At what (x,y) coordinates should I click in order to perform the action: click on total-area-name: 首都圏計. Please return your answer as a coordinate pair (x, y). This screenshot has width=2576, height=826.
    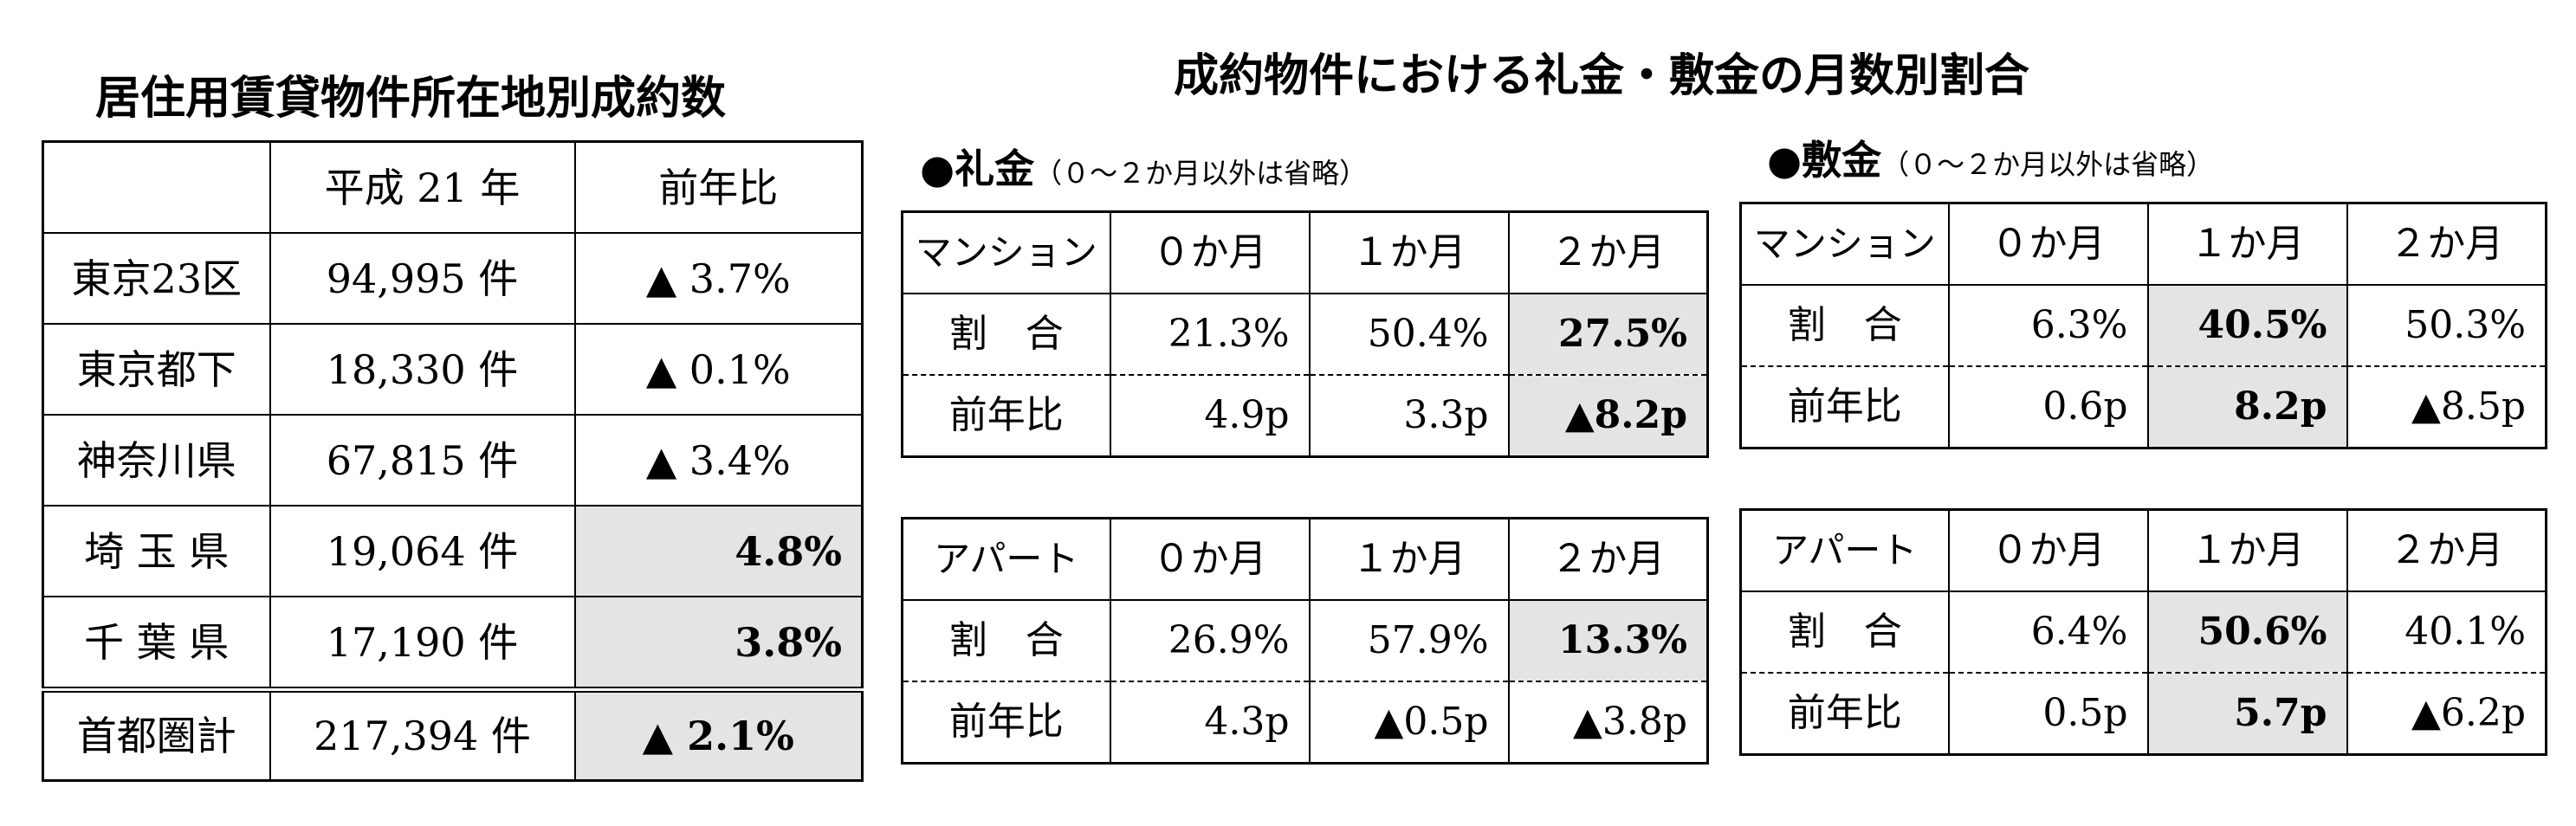
    Looking at the image, I should click on (156, 734).